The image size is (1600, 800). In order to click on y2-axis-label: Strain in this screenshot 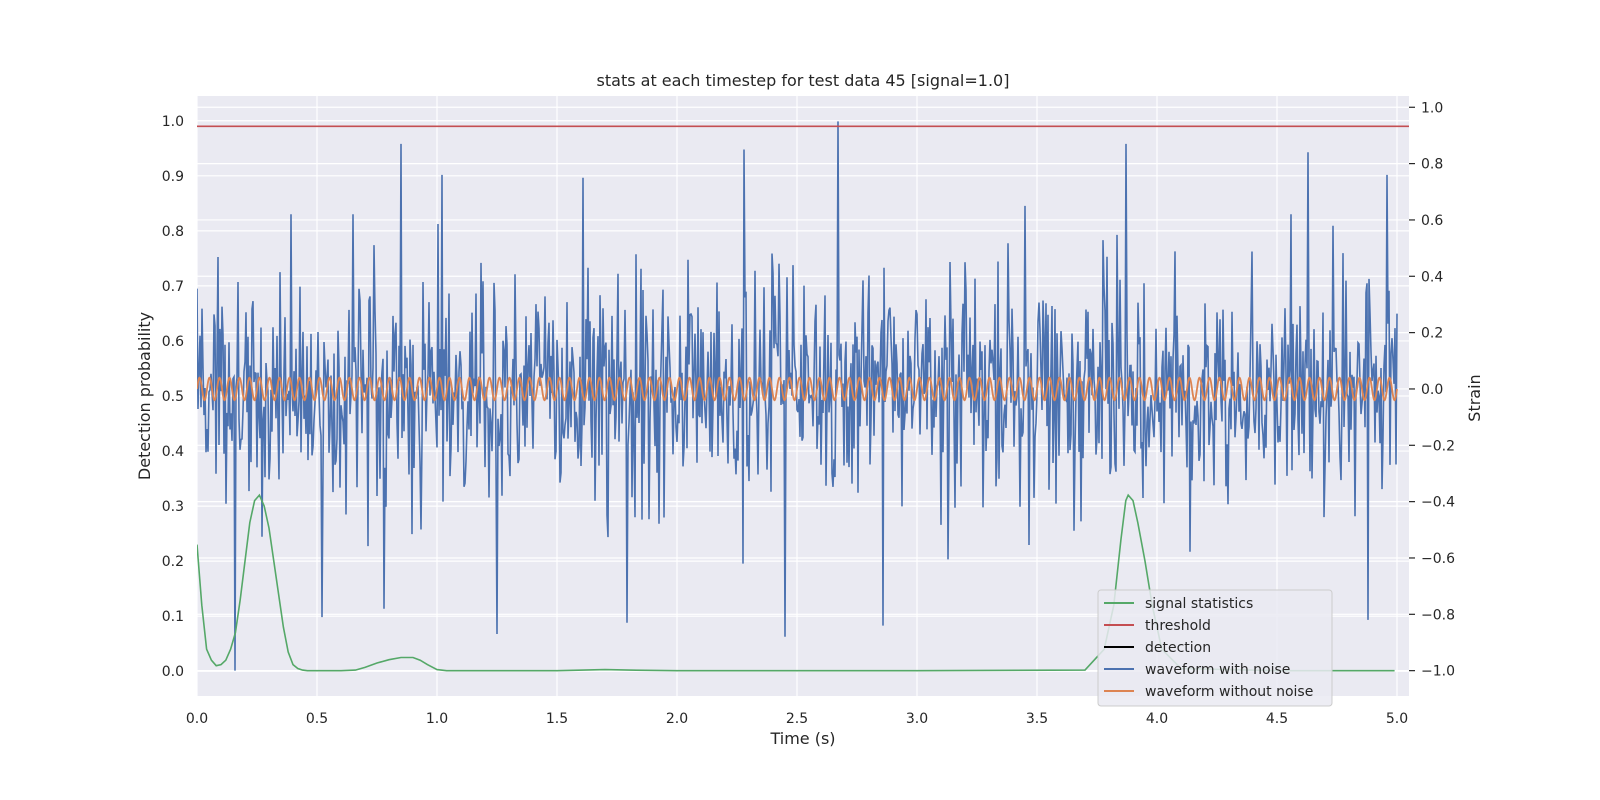, I will do `click(1474, 397)`.